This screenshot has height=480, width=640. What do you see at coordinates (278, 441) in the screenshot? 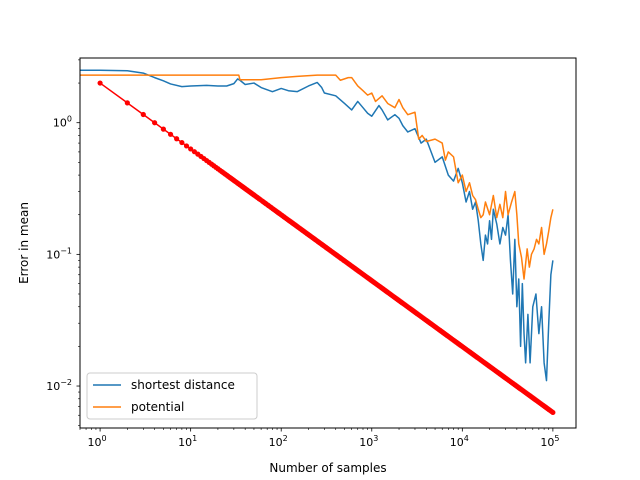
I see `x-tick-label: 10²` at bounding box center [278, 441].